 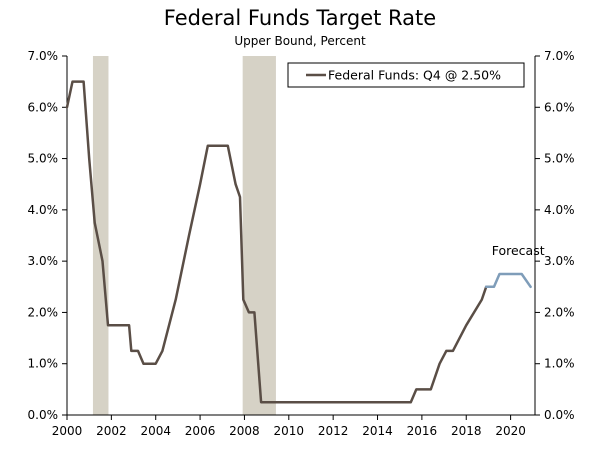 What do you see at coordinates (43, 364) in the screenshot?
I see `y-tick-label-left: 1.0%` at bounding box center [43, 364].